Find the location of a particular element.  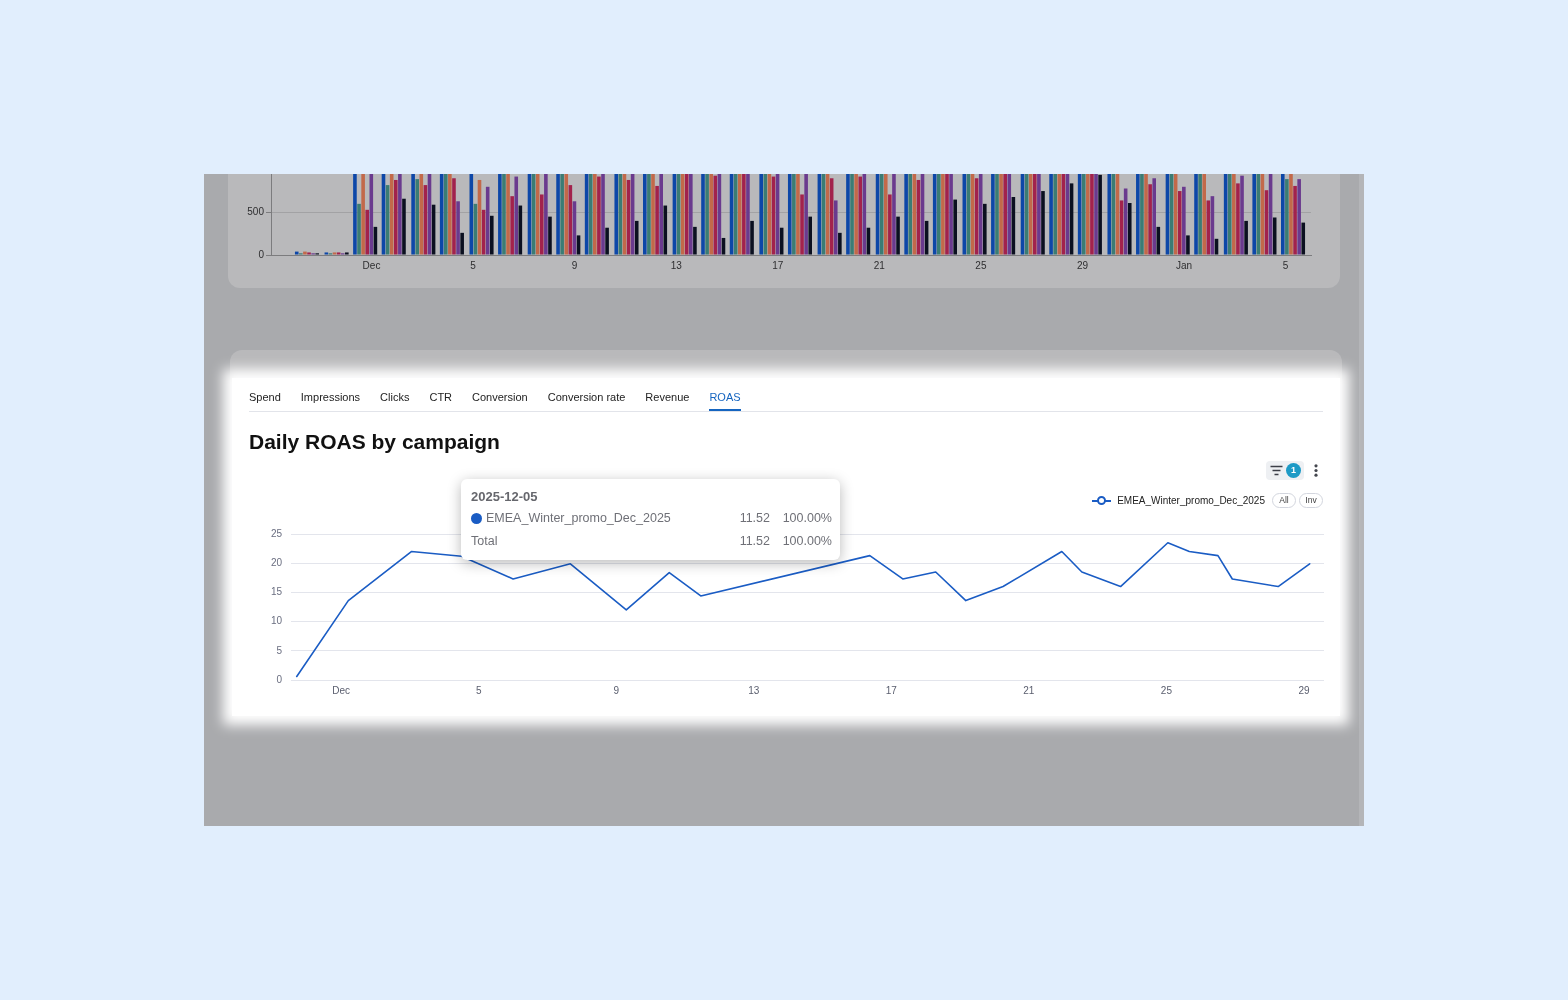

tab-label: ROAS is located at coordinates (725, 397).